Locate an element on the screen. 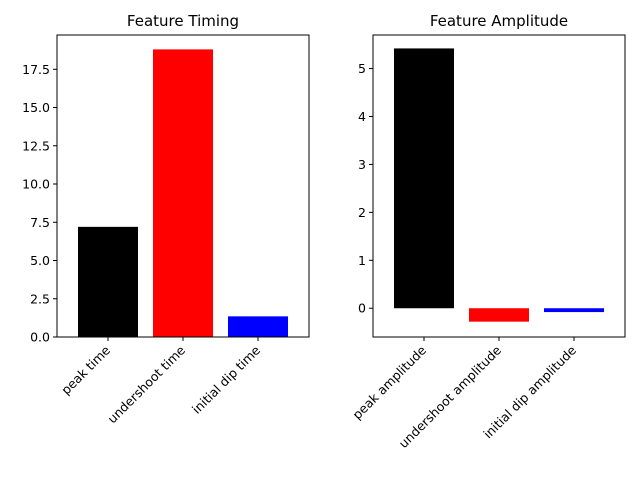  y-tick-label: 5.0 is located at coordinates (40, 260).